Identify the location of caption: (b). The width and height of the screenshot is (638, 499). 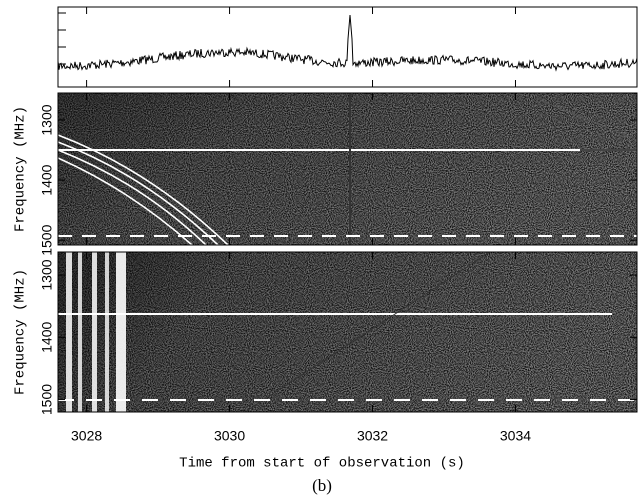
(322, 485).